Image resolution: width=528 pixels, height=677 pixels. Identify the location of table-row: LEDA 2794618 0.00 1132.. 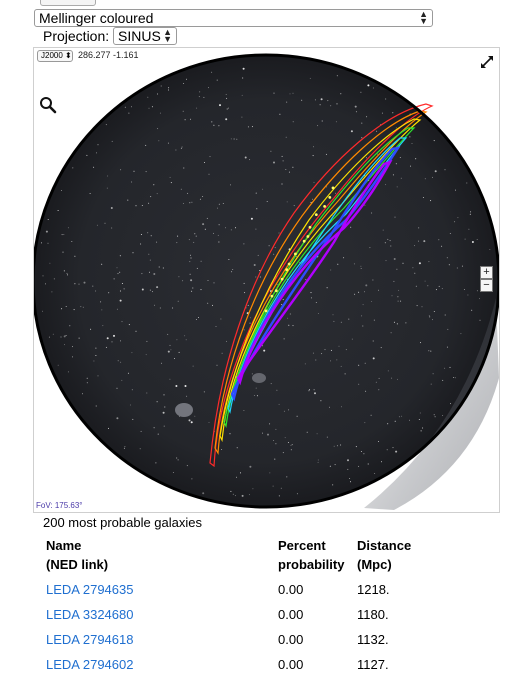
(228, 639).